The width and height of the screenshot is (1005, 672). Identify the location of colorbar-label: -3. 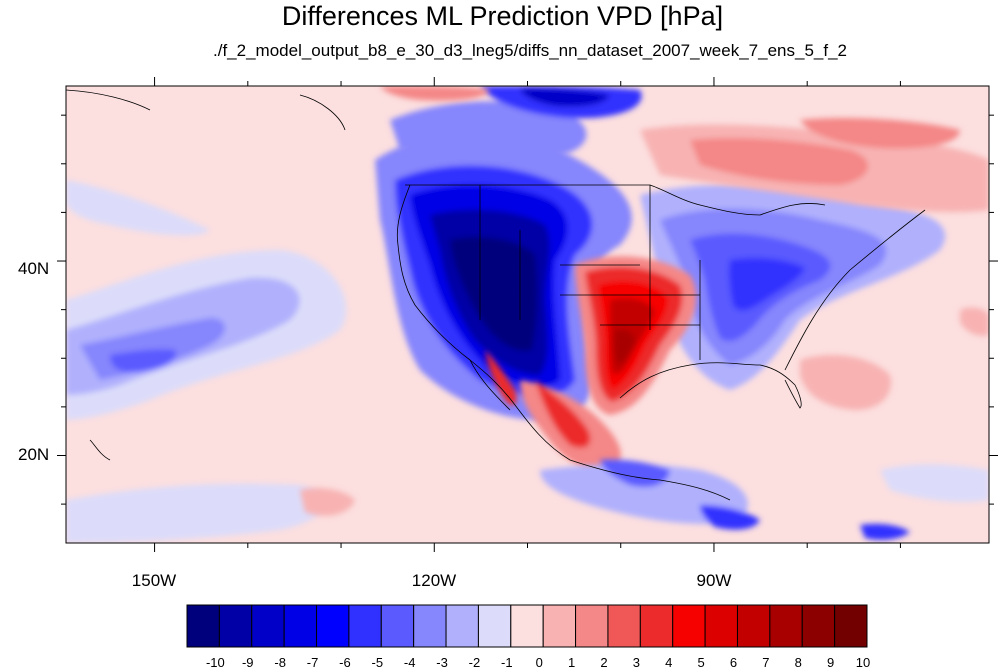
(442, 662).